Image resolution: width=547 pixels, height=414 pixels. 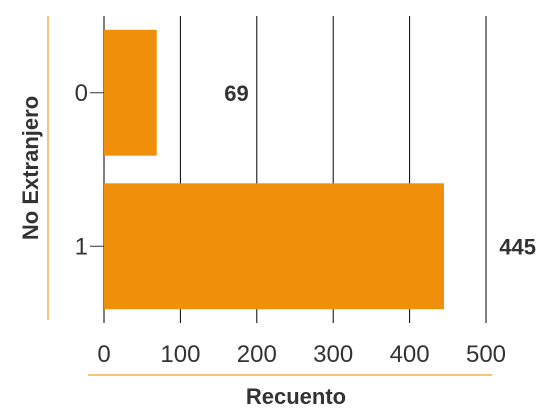 What do you see at coordinates (486, 354) in the screenshot?
I see `x-tick-label-500: 500` at bounding box center [486, 354].